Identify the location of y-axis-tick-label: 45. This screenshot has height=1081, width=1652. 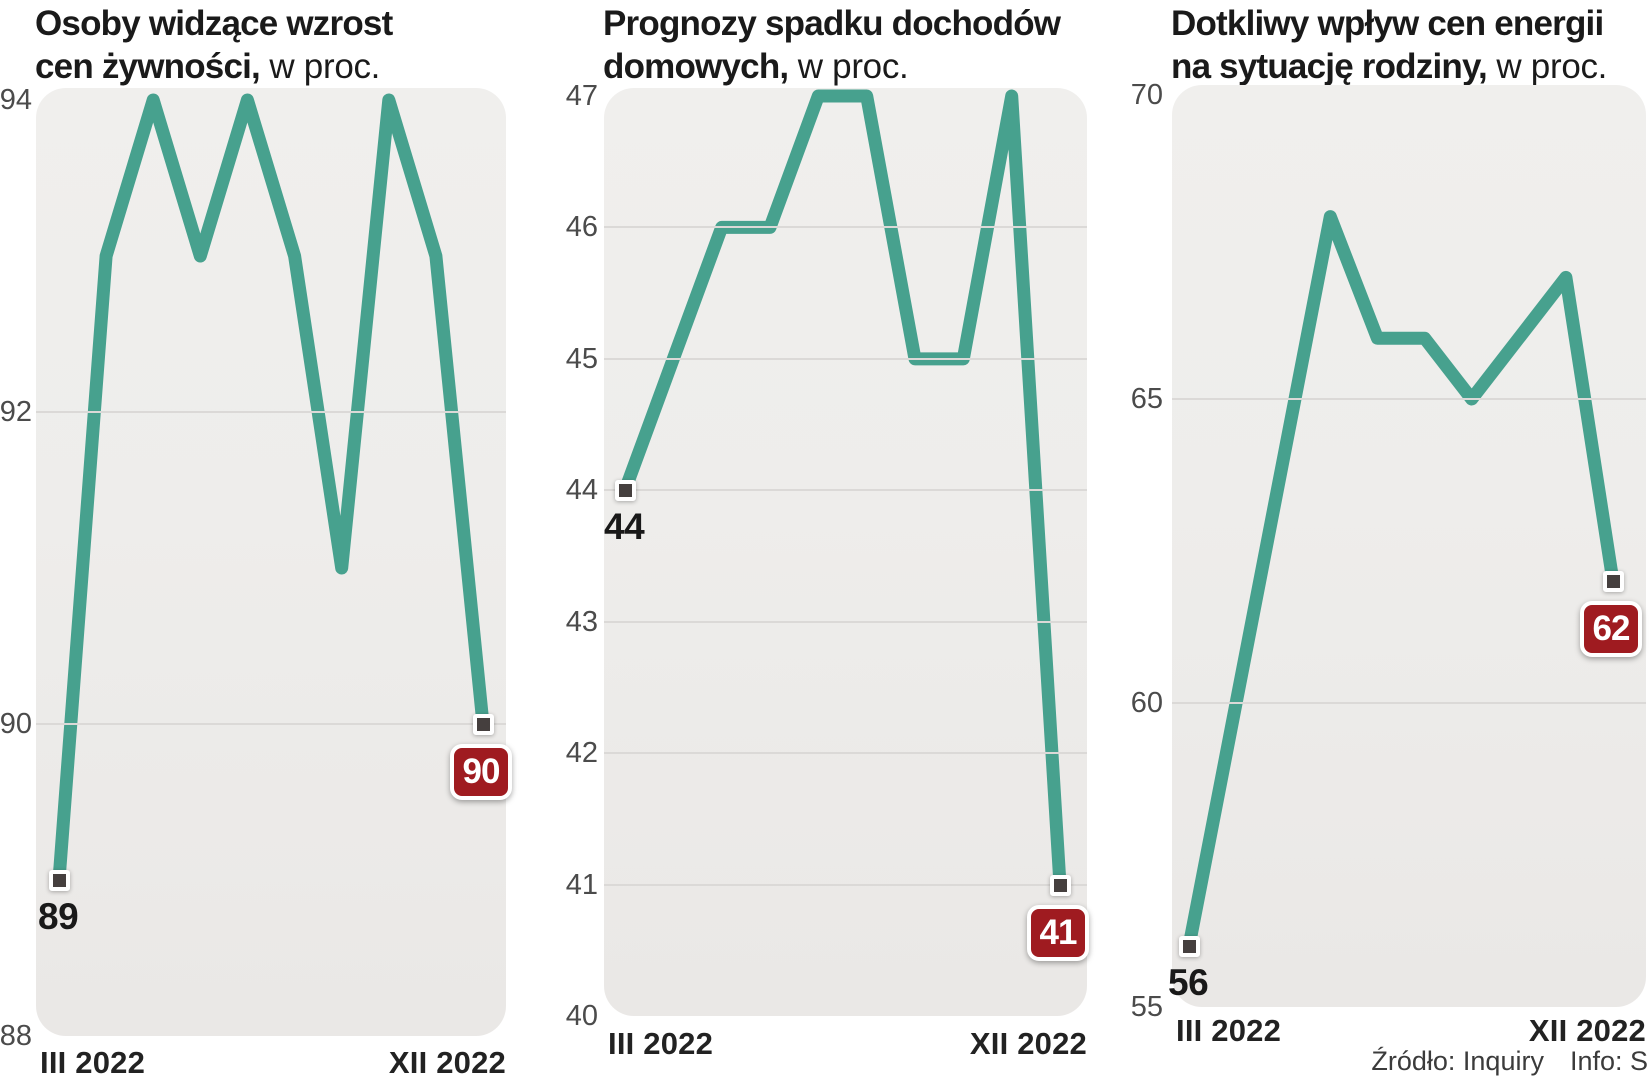
(581, 358).